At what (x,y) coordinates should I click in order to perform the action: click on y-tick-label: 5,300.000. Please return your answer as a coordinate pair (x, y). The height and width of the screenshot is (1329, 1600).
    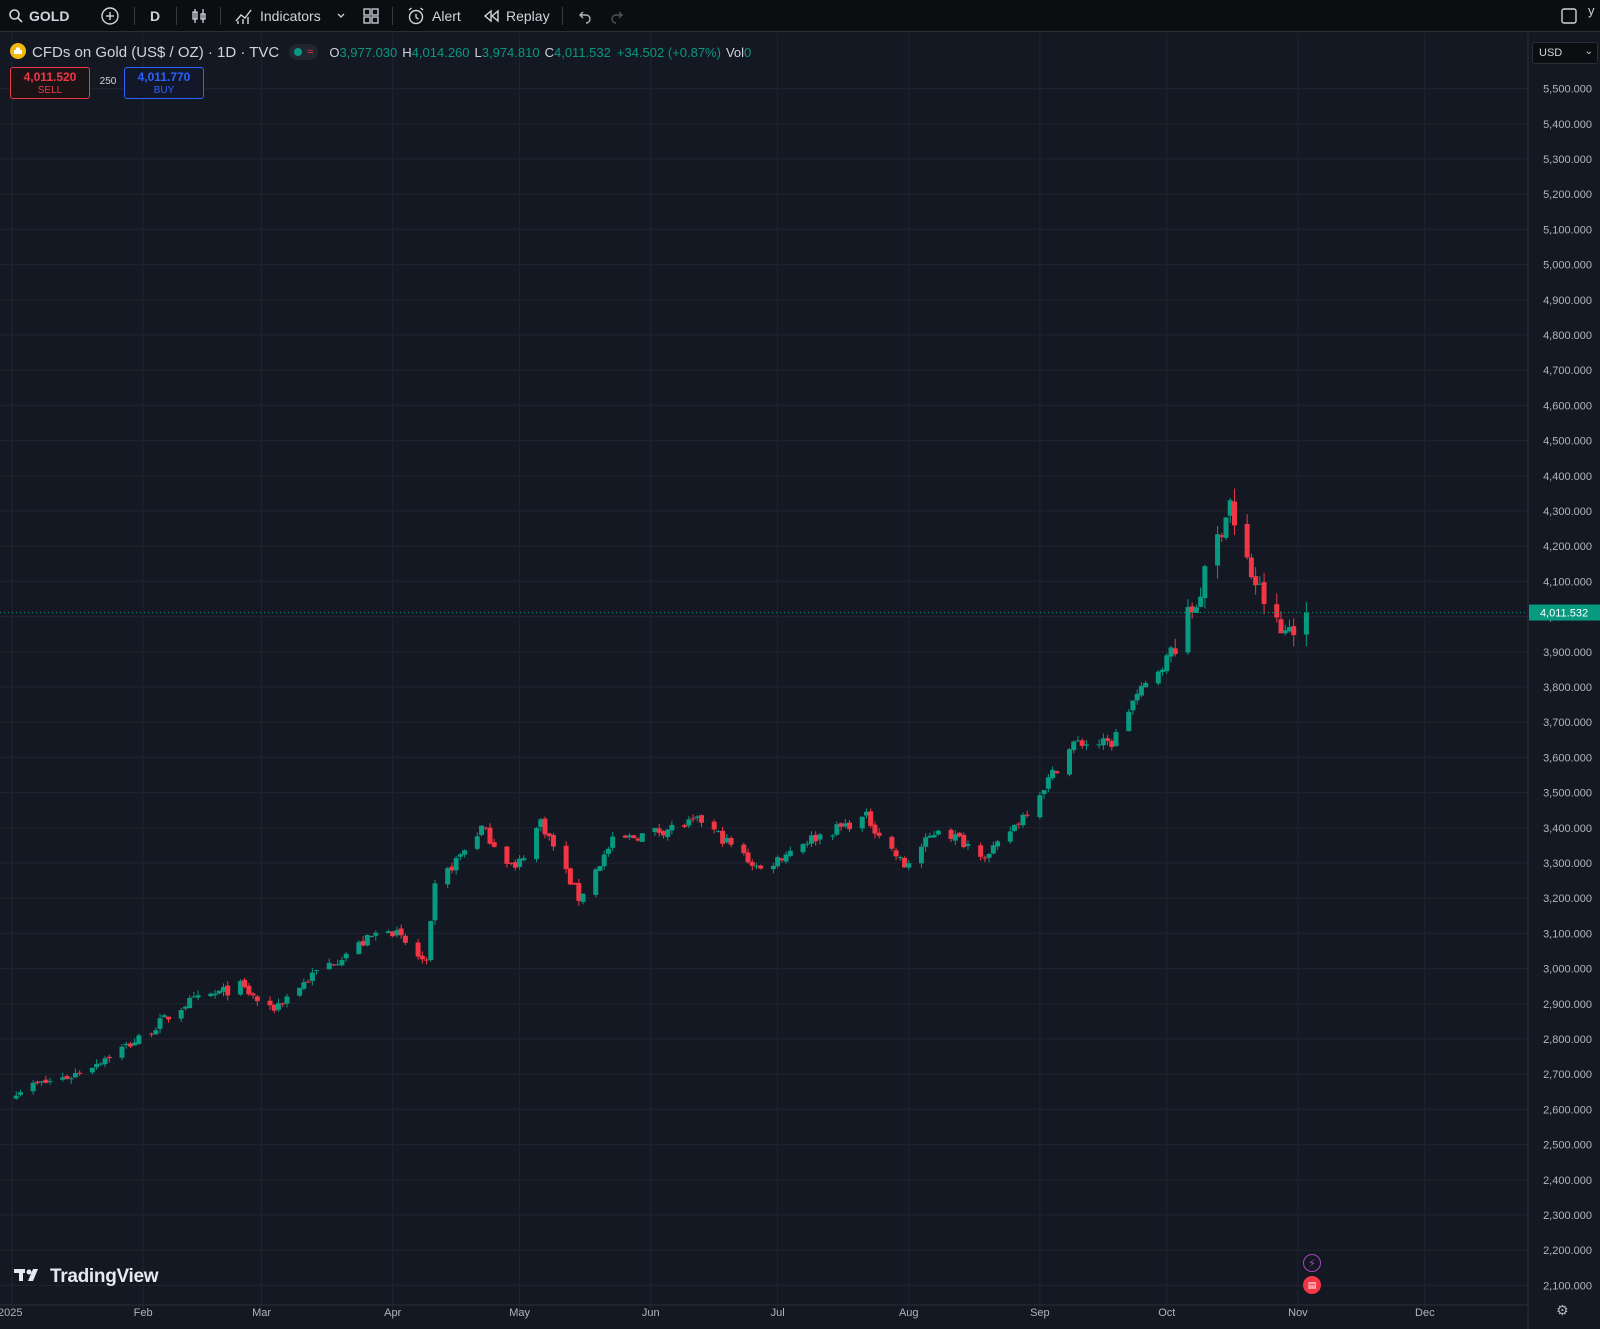
    Looking at the image, I should click on (1567, 160).